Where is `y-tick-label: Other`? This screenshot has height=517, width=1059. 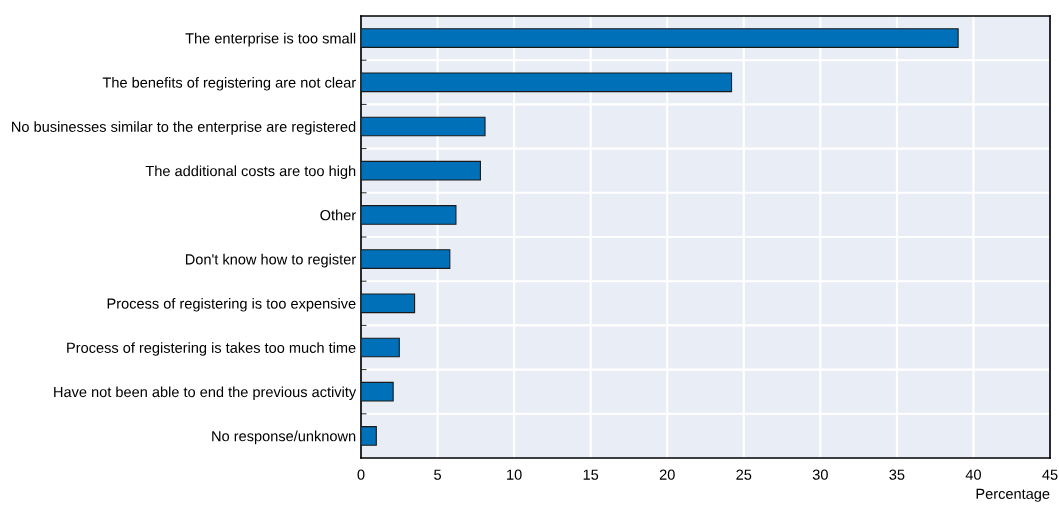
y-tick-label: Other is located at coordinates (338, 215).